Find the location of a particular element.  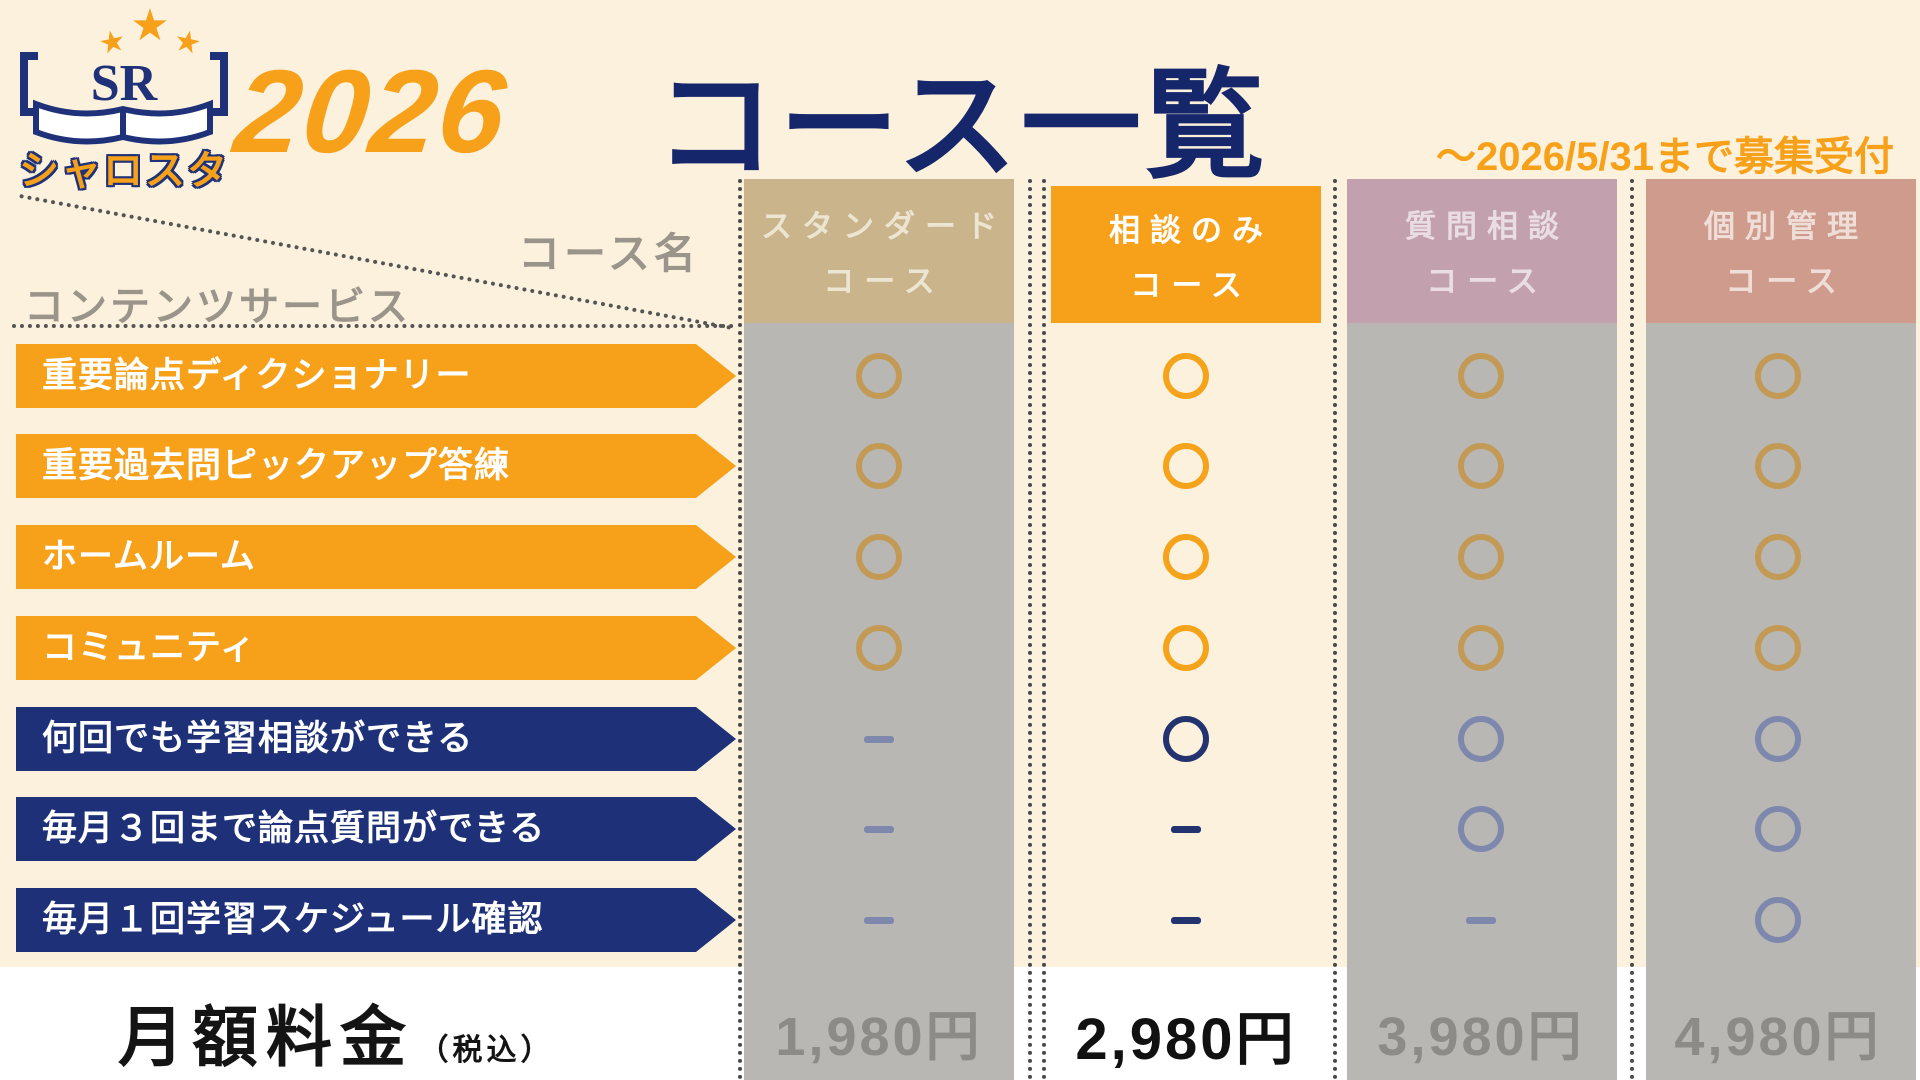

column-header-shitsumon: 質問相談 コース is located at coordinates (1482, 251).